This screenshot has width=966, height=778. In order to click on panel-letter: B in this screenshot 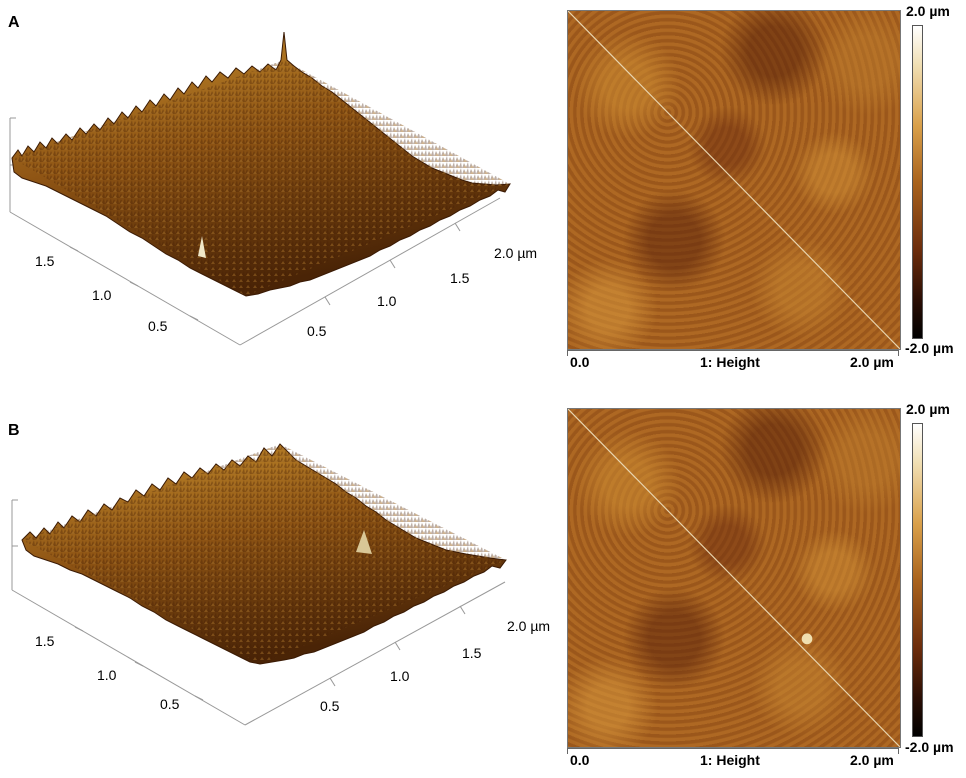, I will do `click(14, 430)`.